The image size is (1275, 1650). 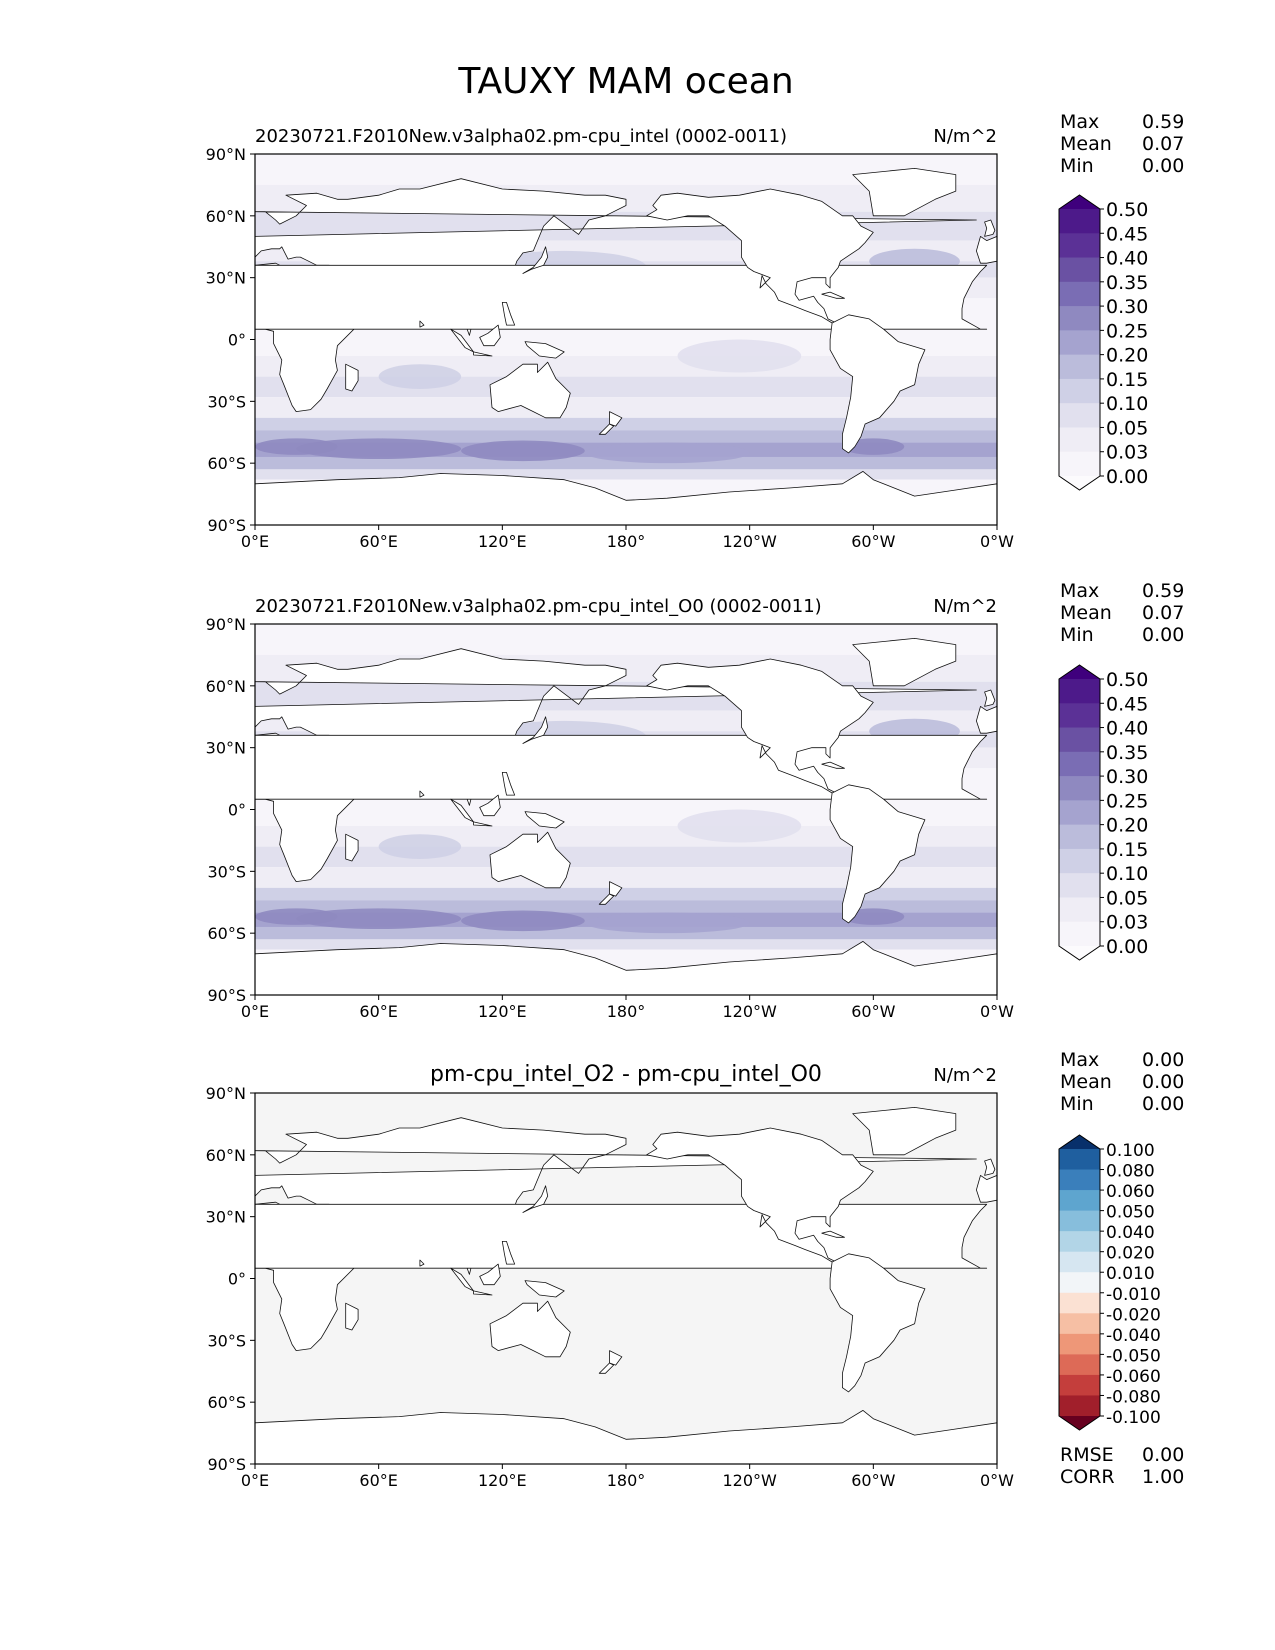 What do you see at coordinates (1163, 1455) in the screenshot?
I see `stat-value-rmse: 0.00` at bounding box center [1163, 1455].